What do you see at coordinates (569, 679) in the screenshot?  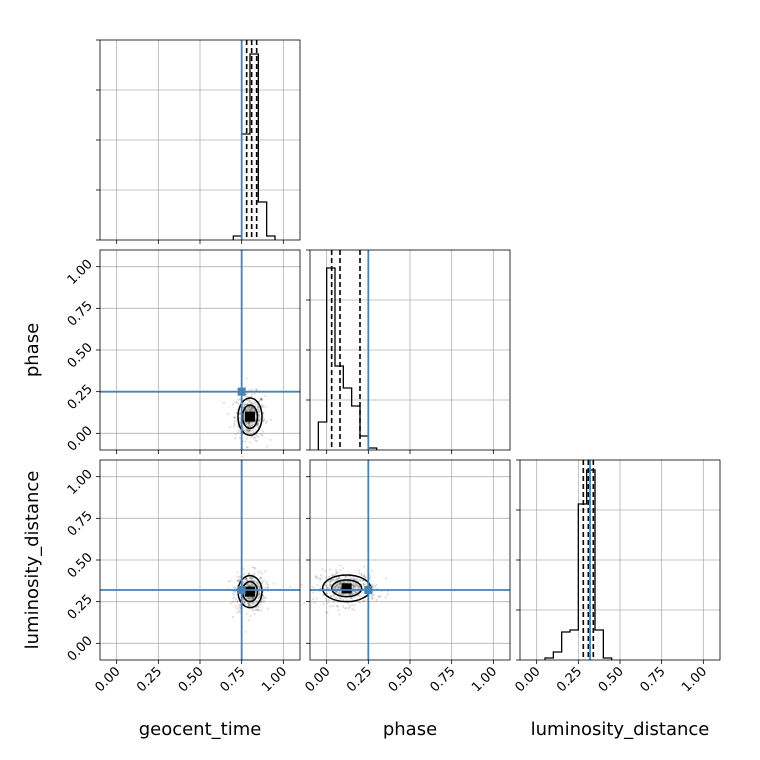 I see `x-tick-label: 0.25` at bounding box center [569, 679].